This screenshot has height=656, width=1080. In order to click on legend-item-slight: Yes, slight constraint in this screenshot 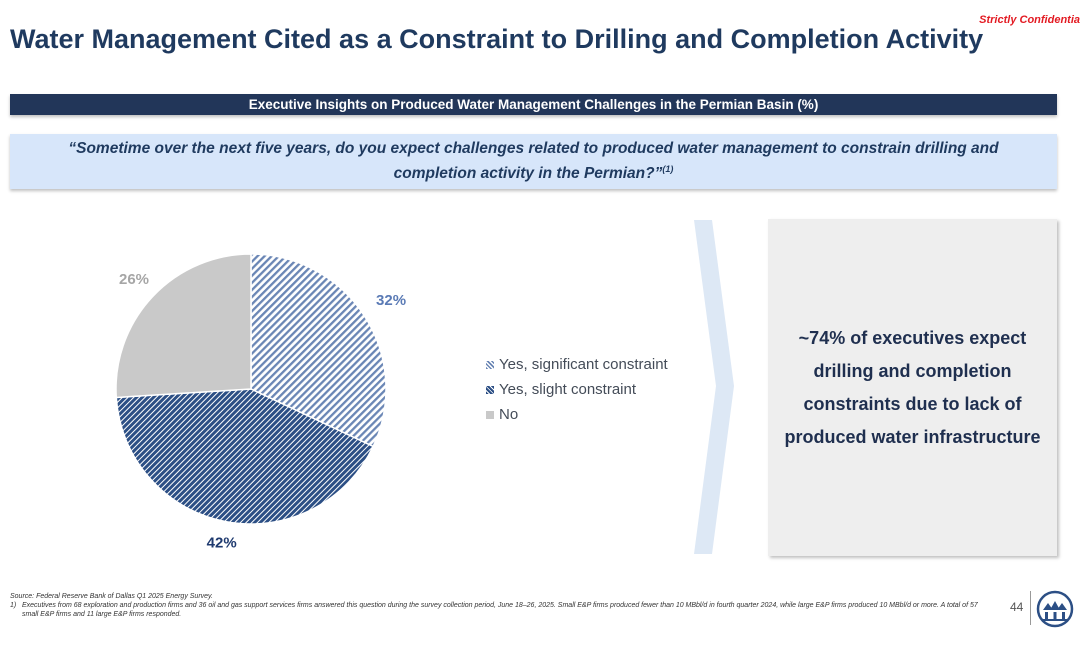, I will do `click(577, 389)`.